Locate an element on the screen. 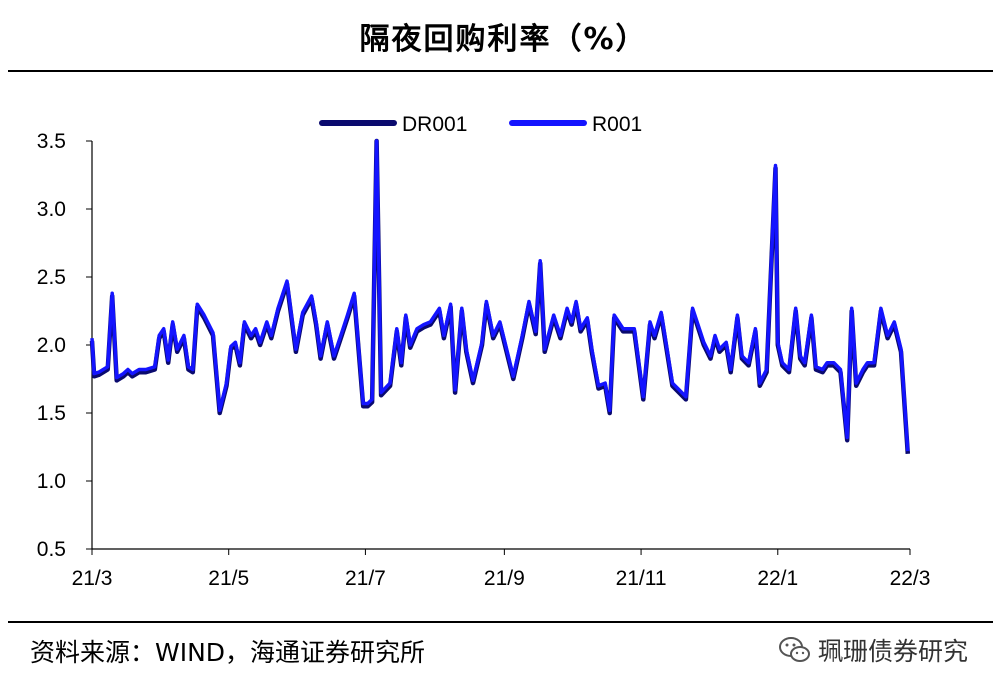  y-tick-label: 3.5 is located at coordinates (51, 141).